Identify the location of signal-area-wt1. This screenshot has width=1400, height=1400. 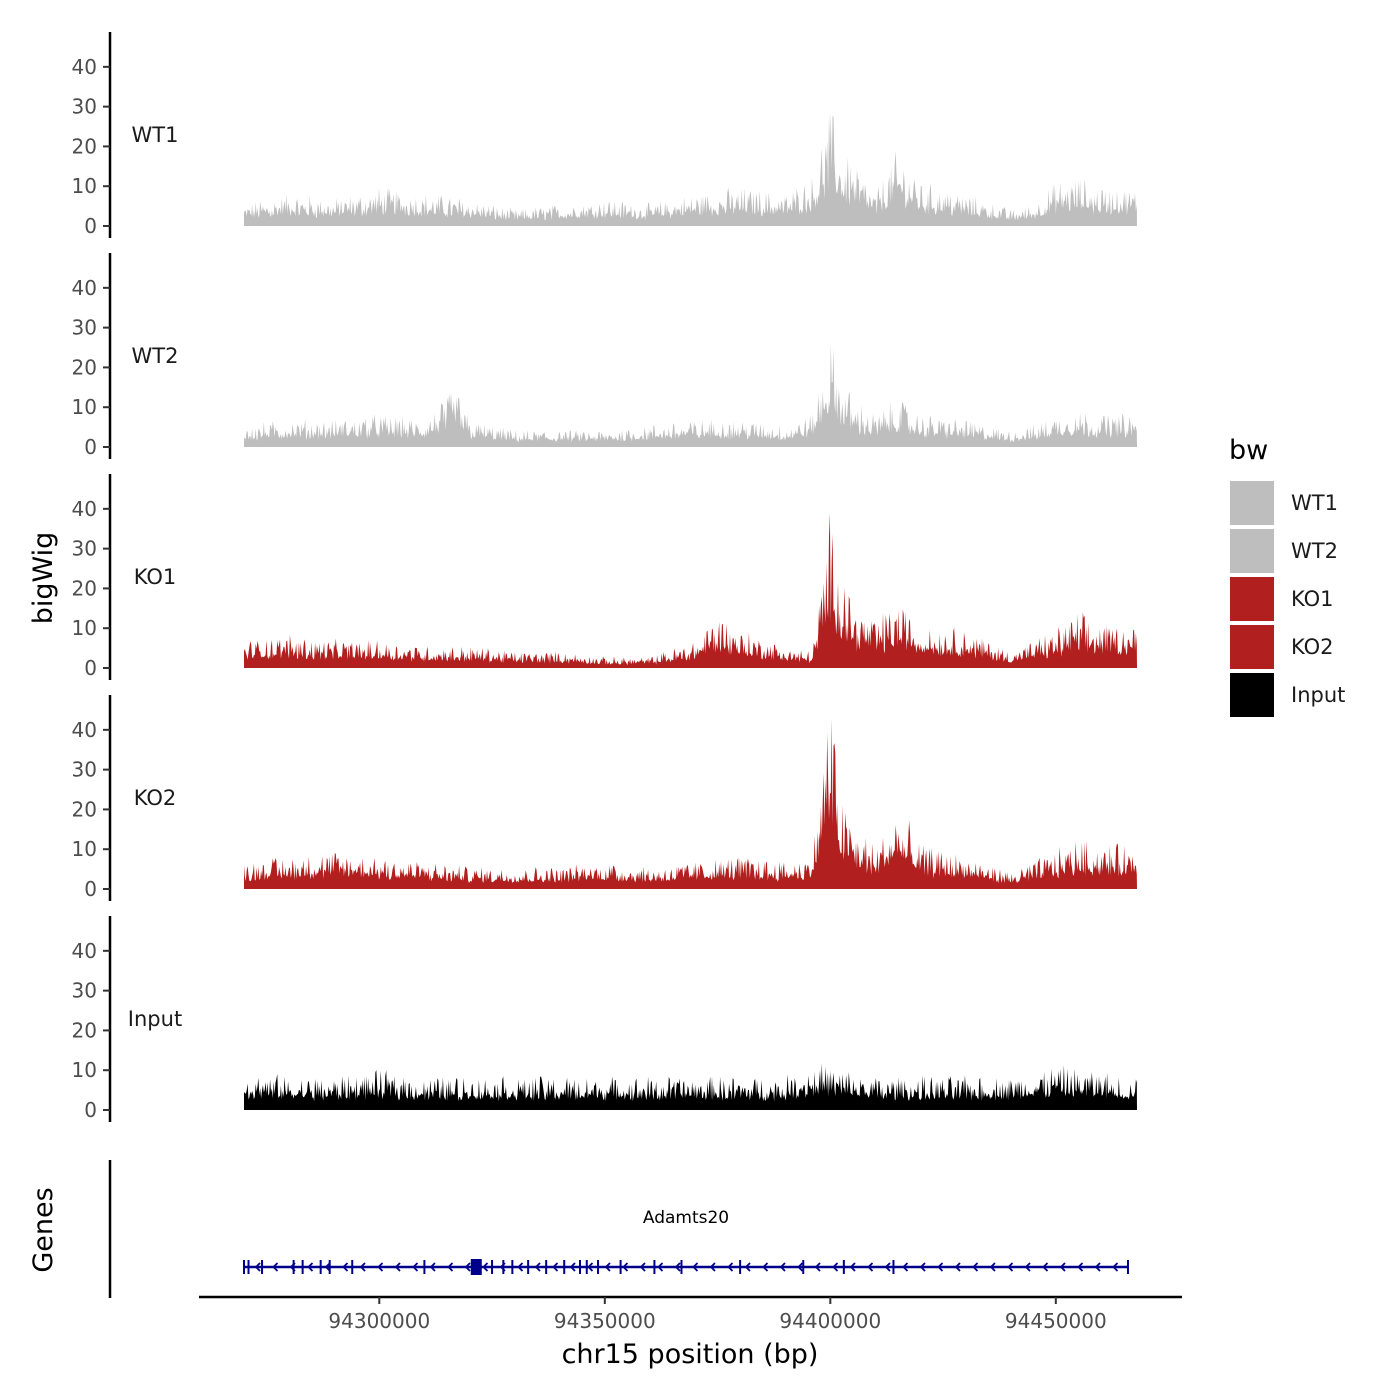
(690, 169).